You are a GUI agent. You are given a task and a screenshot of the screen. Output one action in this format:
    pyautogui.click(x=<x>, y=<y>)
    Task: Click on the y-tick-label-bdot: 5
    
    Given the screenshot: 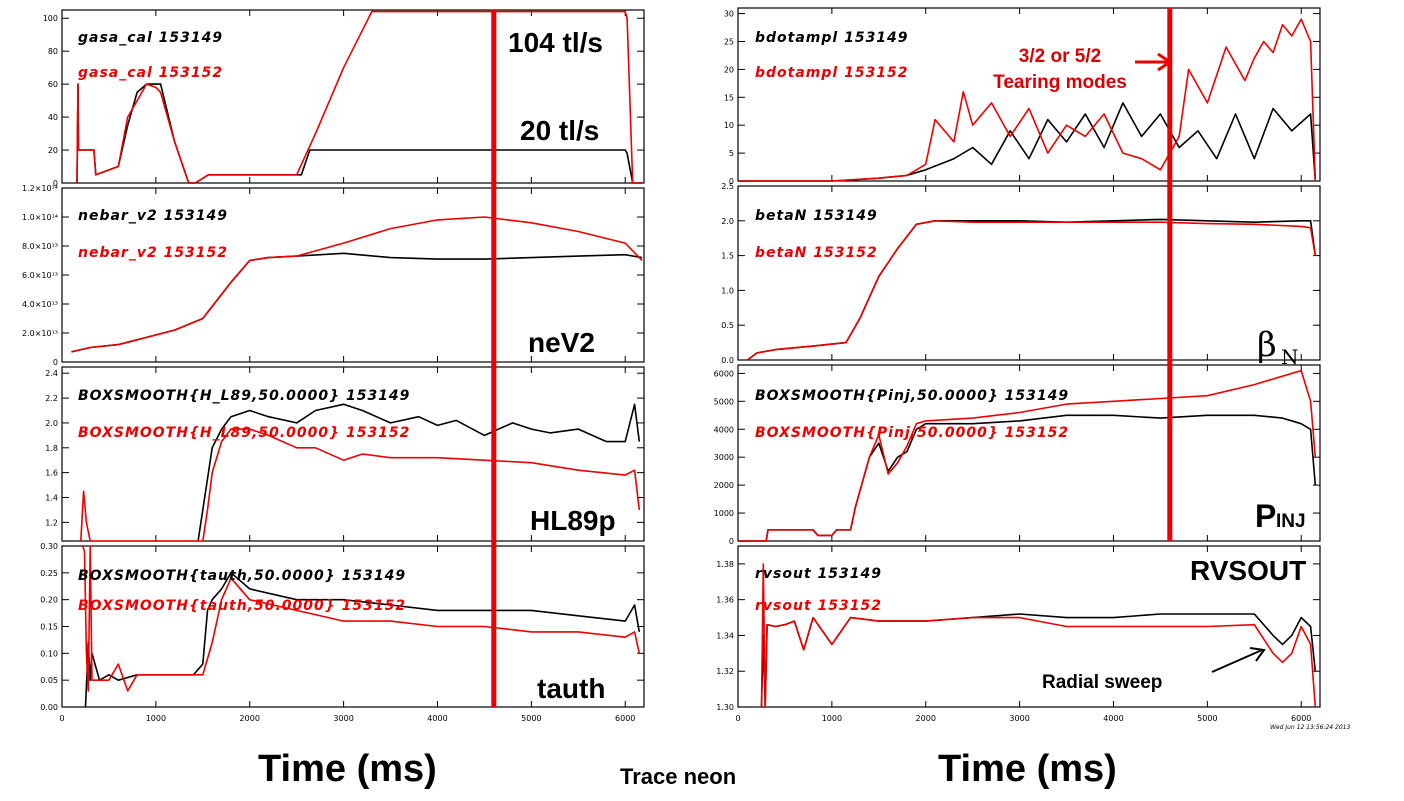 What is the action you would take?
    pyautogui.click(x=731, y=153)
    